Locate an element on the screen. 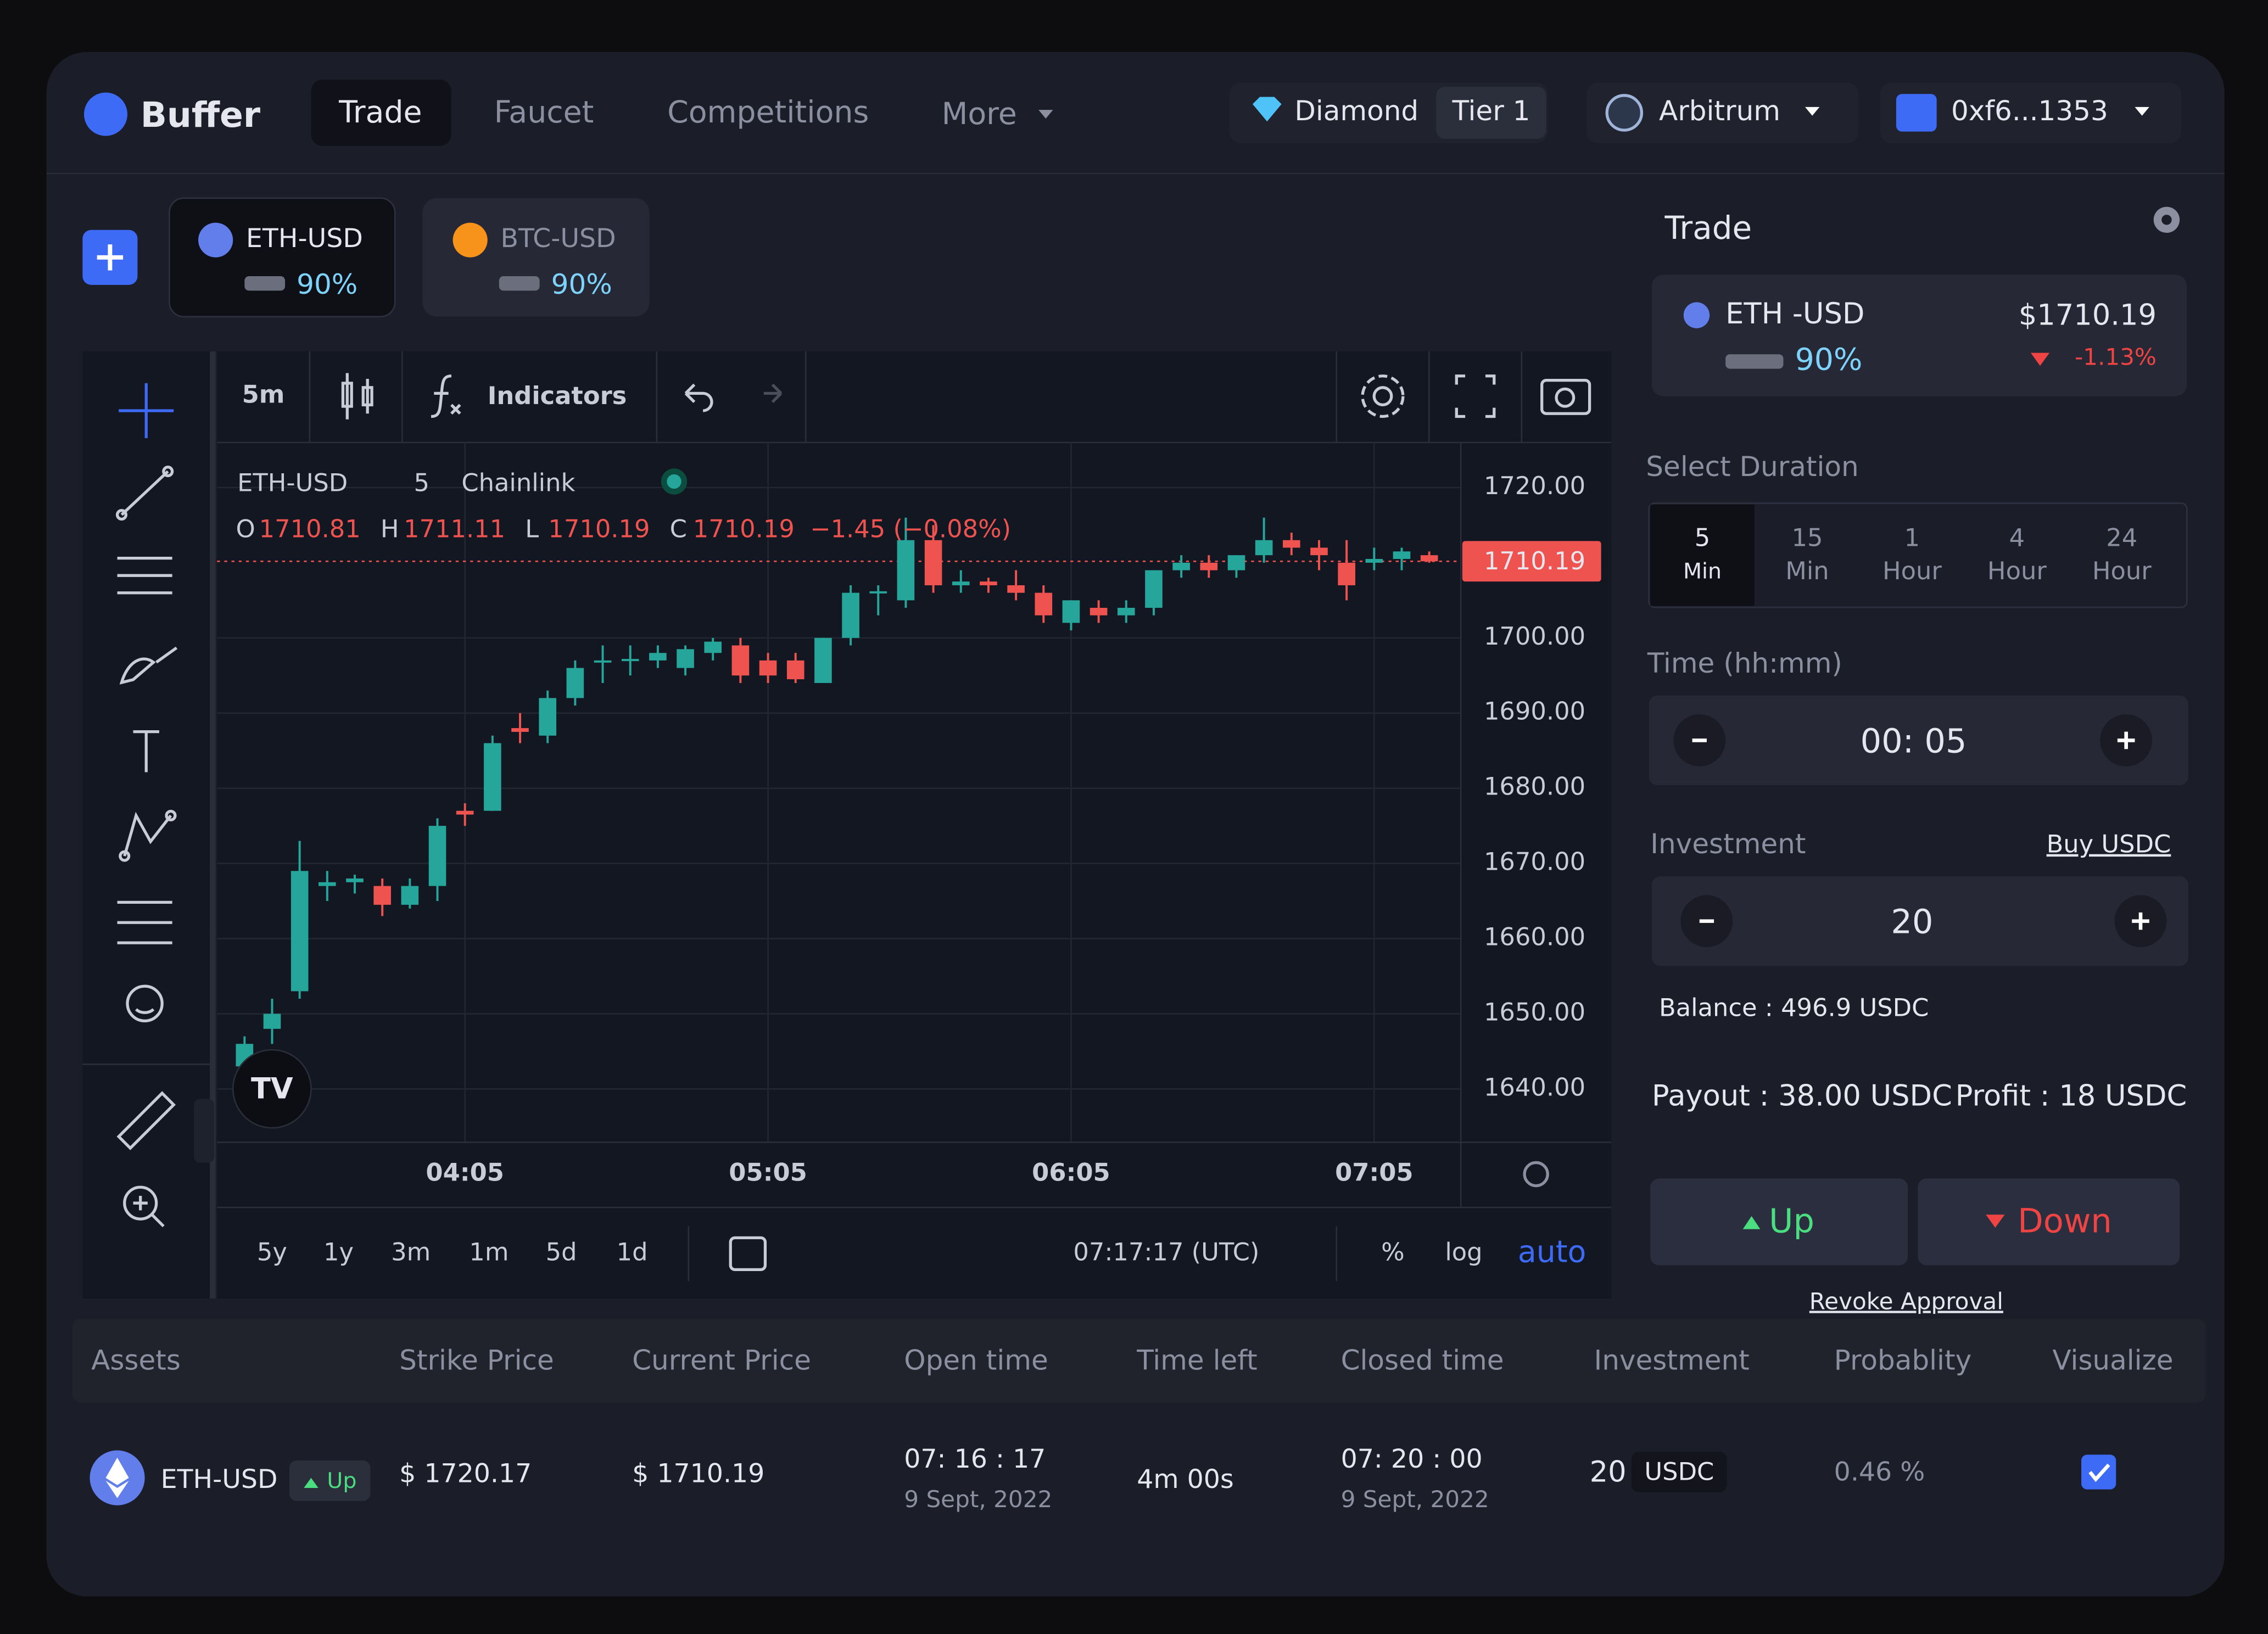  duration-group is located at coordinates (1918, 555).